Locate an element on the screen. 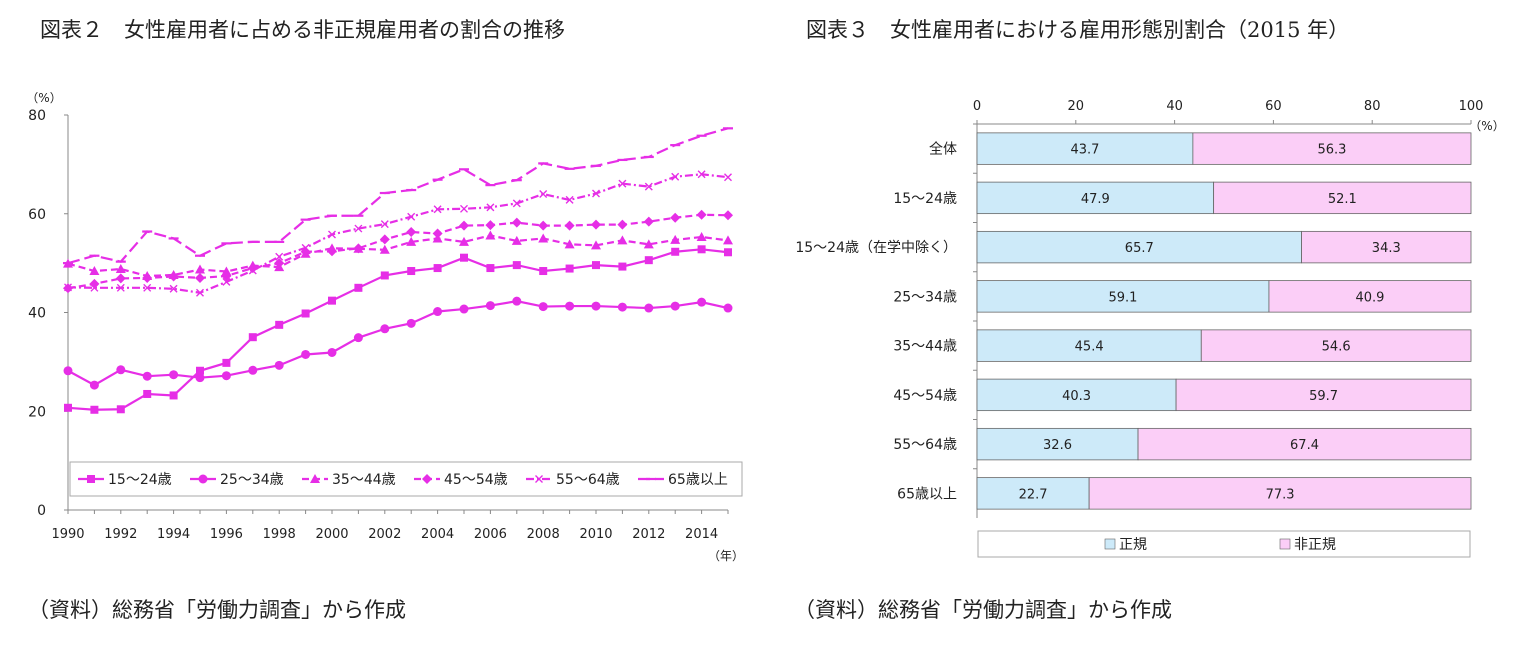  data-label: 43.7 is located at coordinates (1084, 150).